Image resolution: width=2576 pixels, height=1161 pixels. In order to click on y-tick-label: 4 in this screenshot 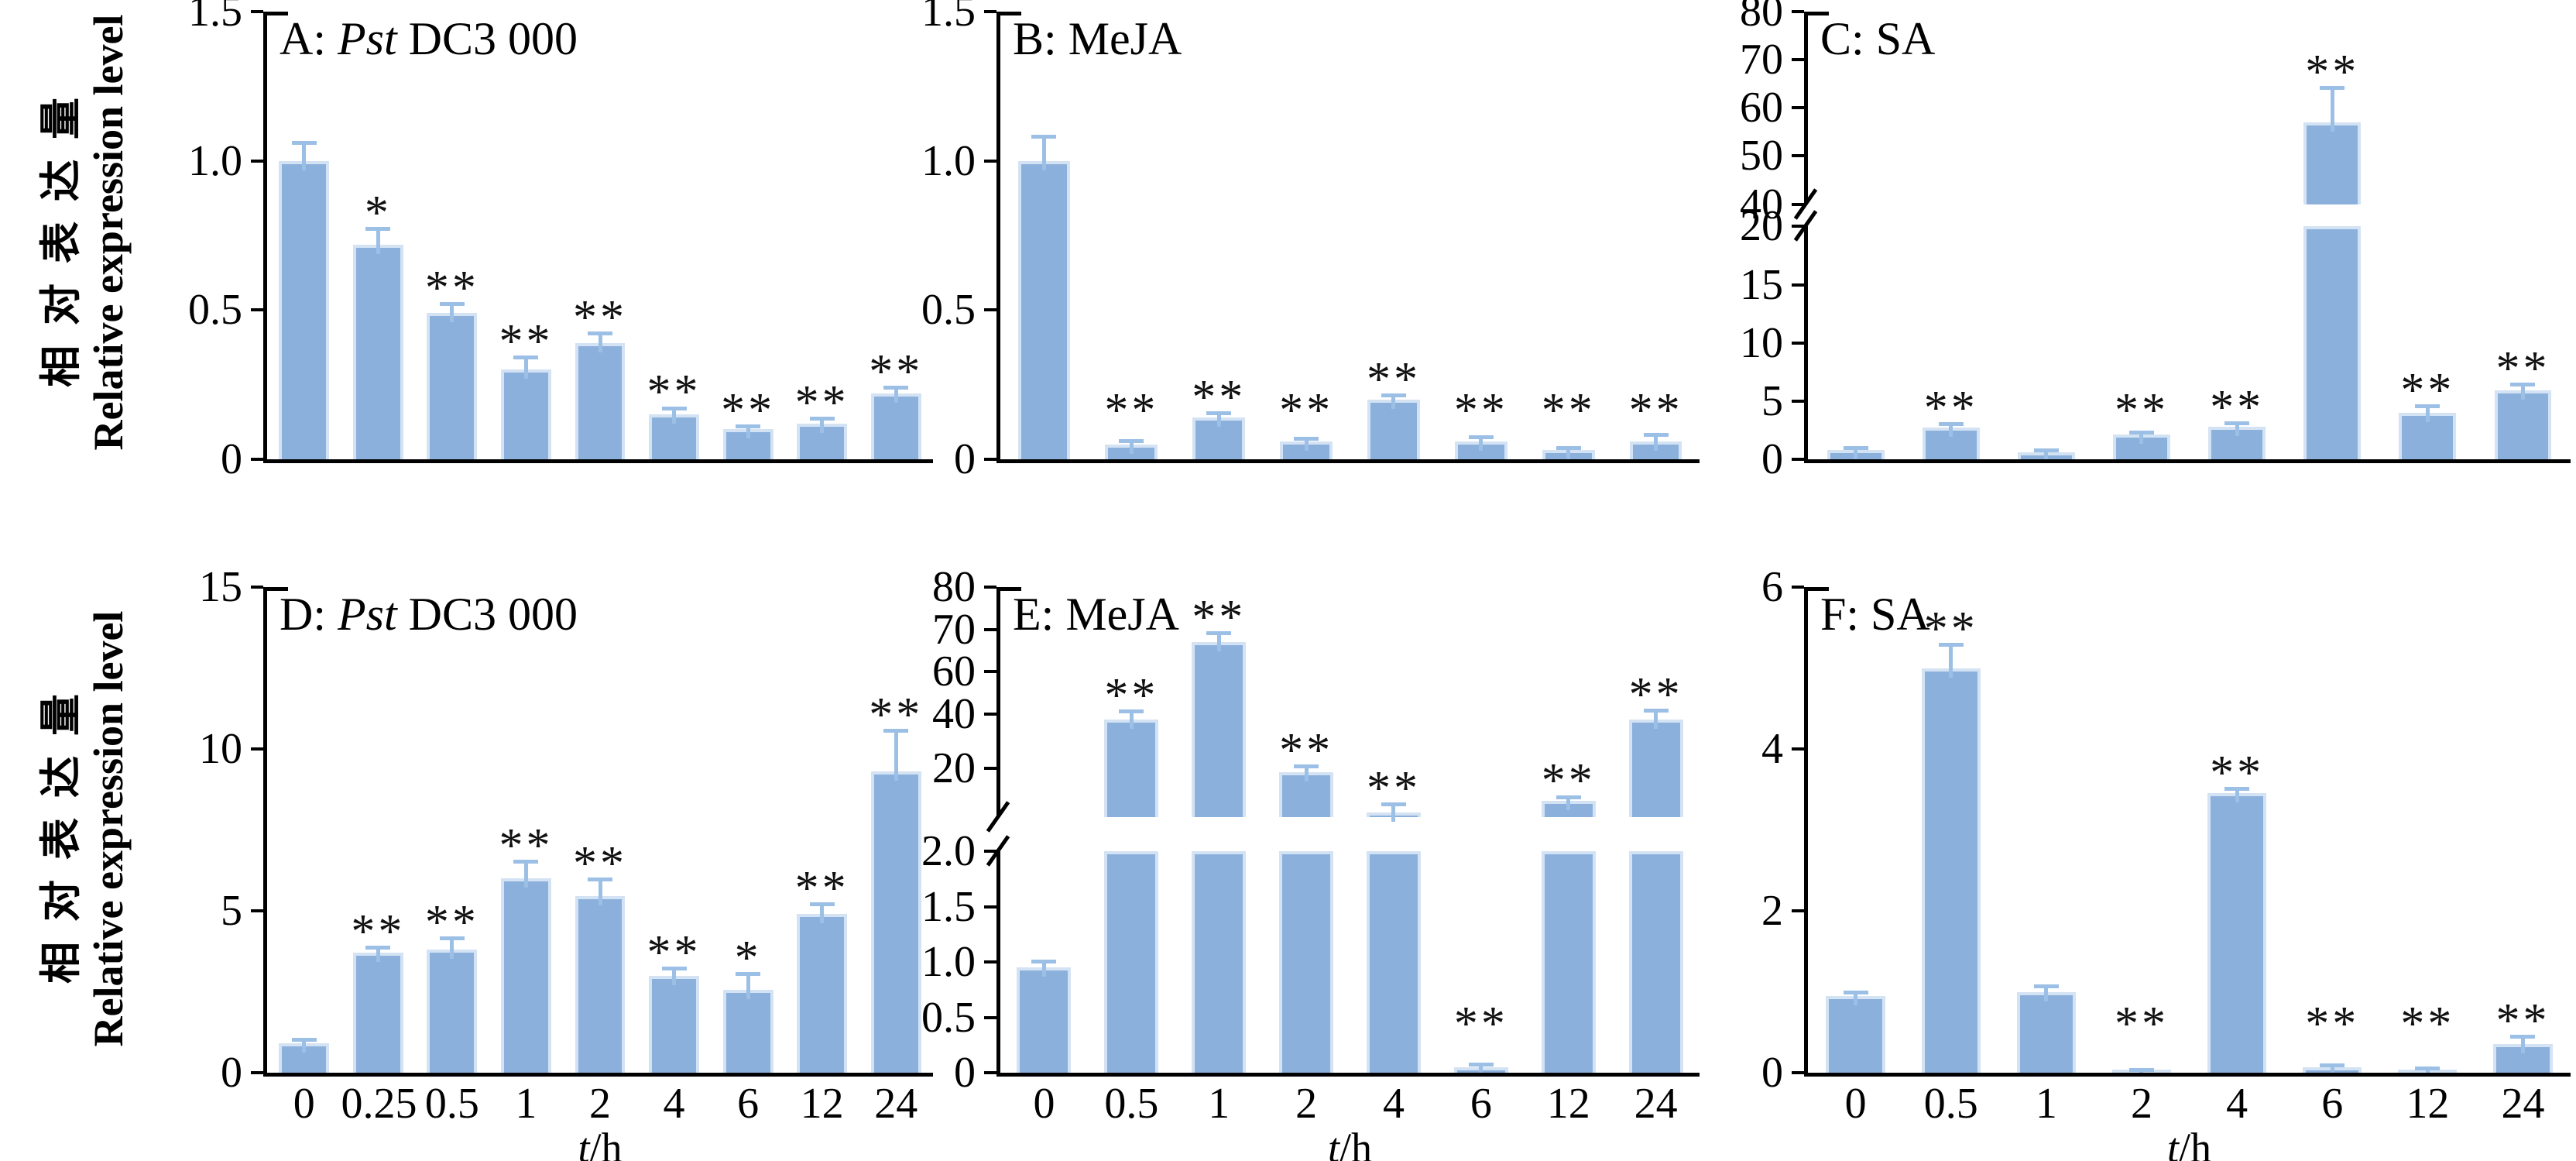, I will do `click(1772, 749)`.